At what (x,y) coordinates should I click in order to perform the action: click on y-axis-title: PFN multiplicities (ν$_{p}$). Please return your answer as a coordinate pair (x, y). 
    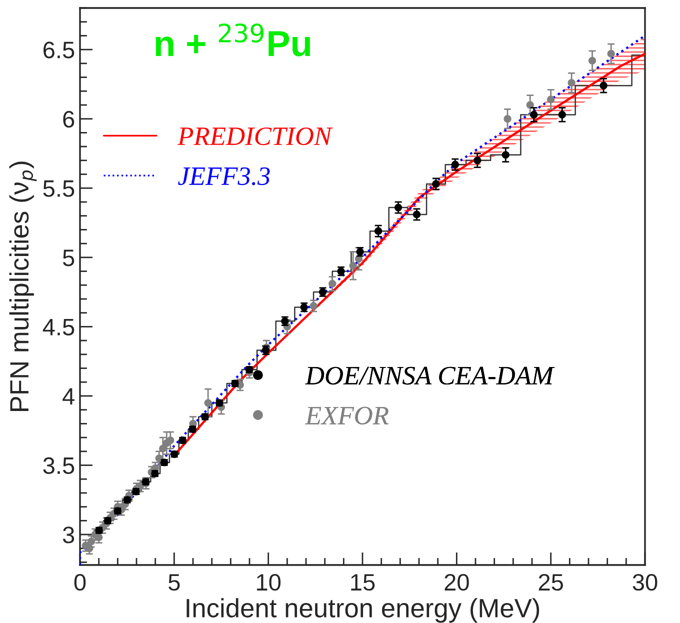
    Looking at the image, I should click on (23, 286).